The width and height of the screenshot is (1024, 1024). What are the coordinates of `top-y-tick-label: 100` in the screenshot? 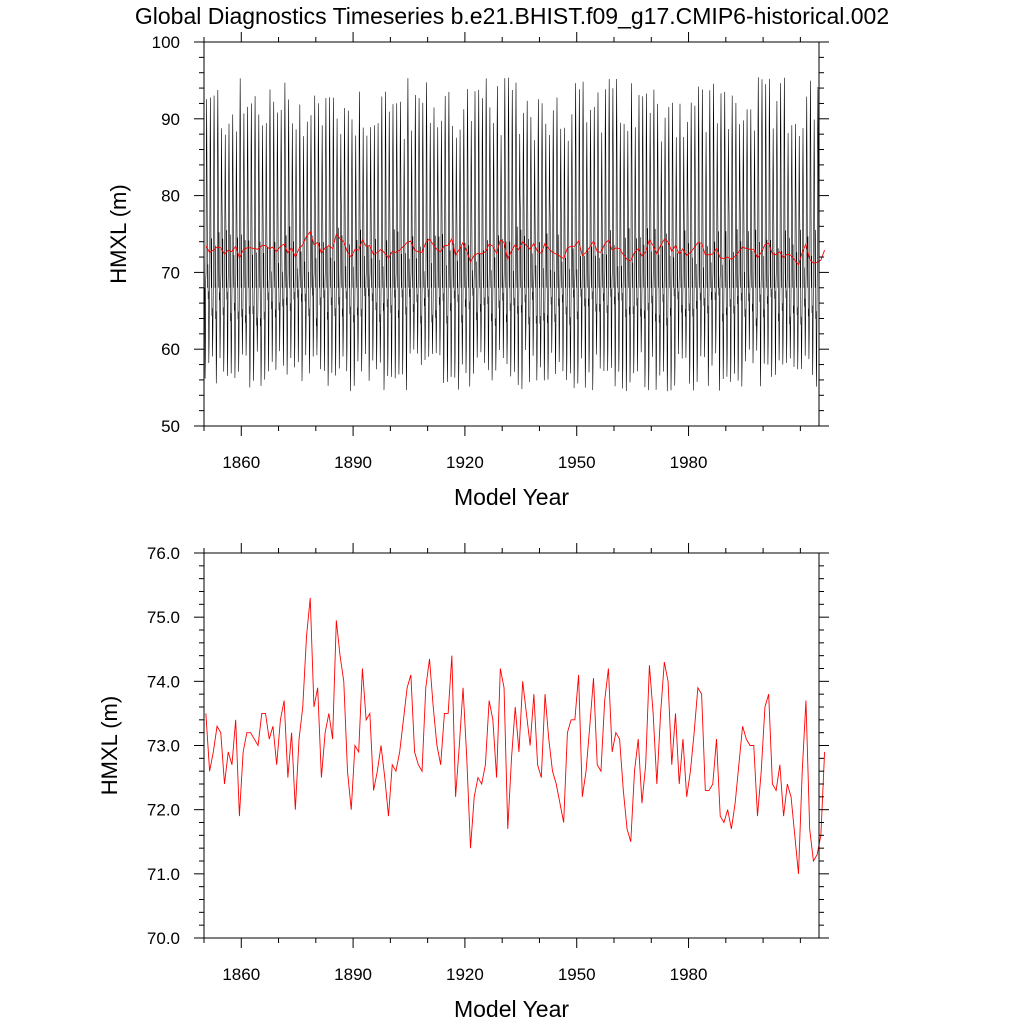 It's located at (166, 42).